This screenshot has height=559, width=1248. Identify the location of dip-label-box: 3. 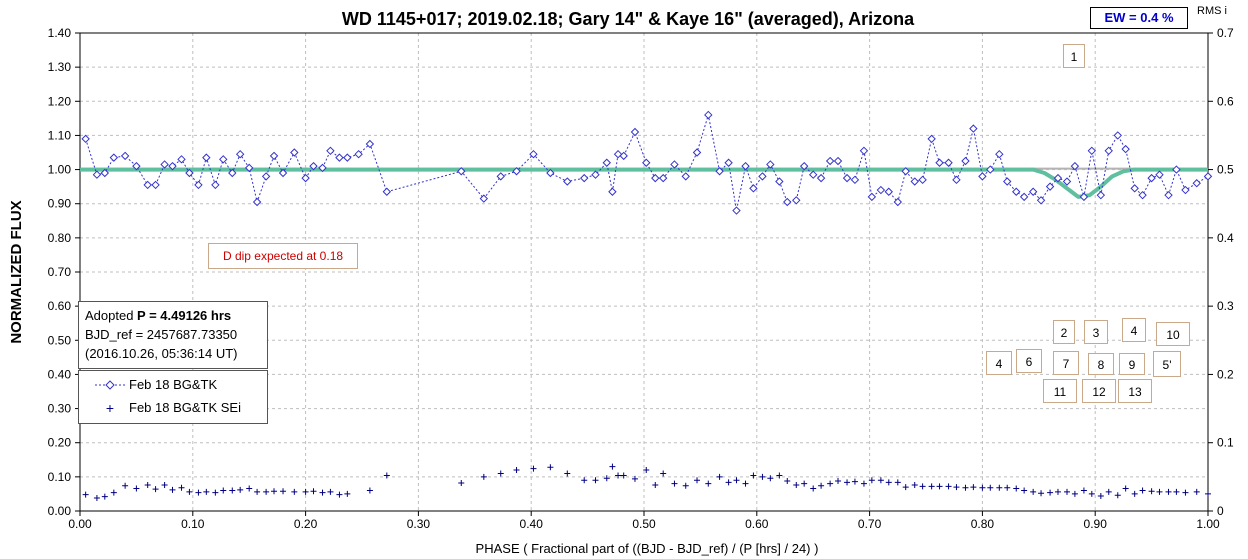
(1096, 332).